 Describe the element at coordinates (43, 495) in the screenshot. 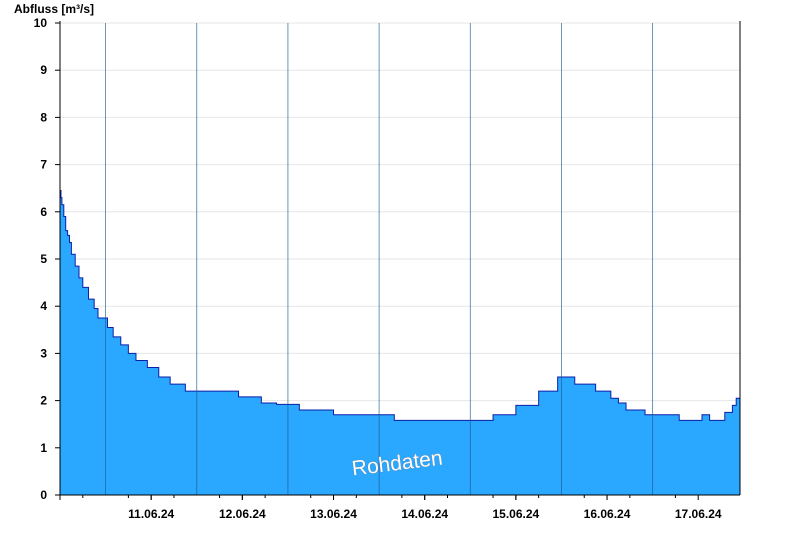

I see `y-tick-label-0: 0` at that location.